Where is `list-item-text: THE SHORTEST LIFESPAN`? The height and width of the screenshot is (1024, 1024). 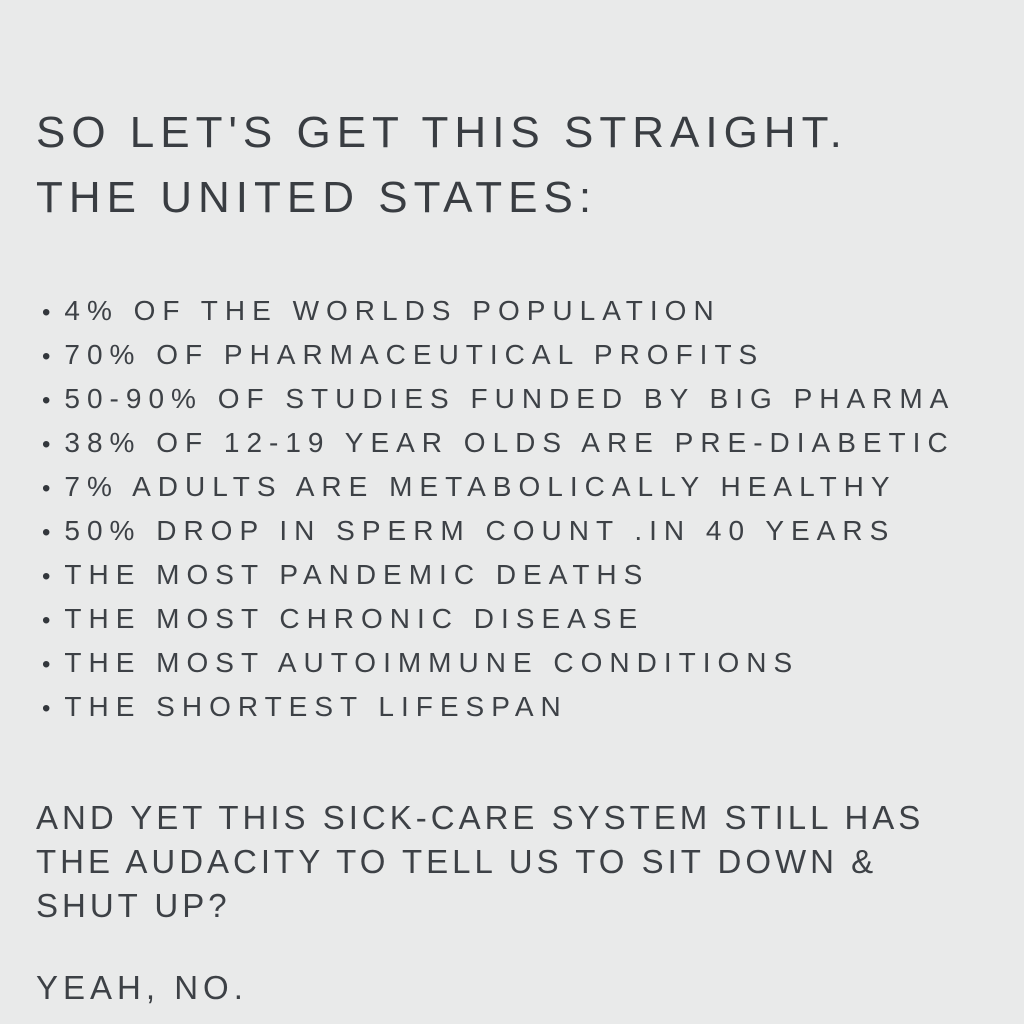
list-item-text: THE SHORTEST LIFESPAN is located at coordinates (316, 706).